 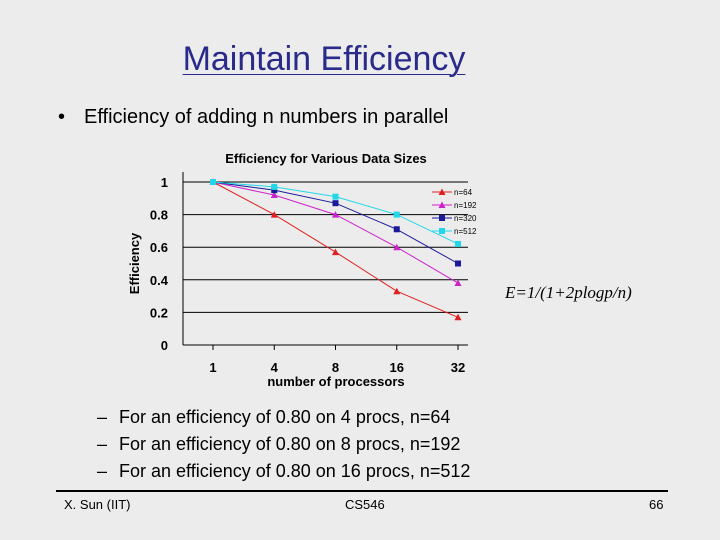 What do you see at coordinates (212, 367) in the screenshot?
I see `x-tick-label: 1` at bounding box center [212, 367].